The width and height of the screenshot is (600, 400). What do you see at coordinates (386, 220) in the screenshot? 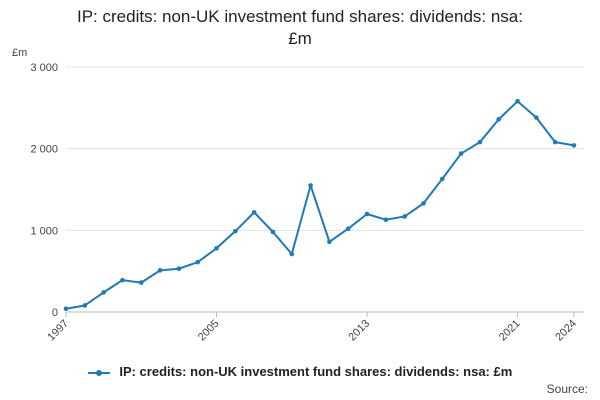
I see `data-point-2014` at bounding box center [386, 220].